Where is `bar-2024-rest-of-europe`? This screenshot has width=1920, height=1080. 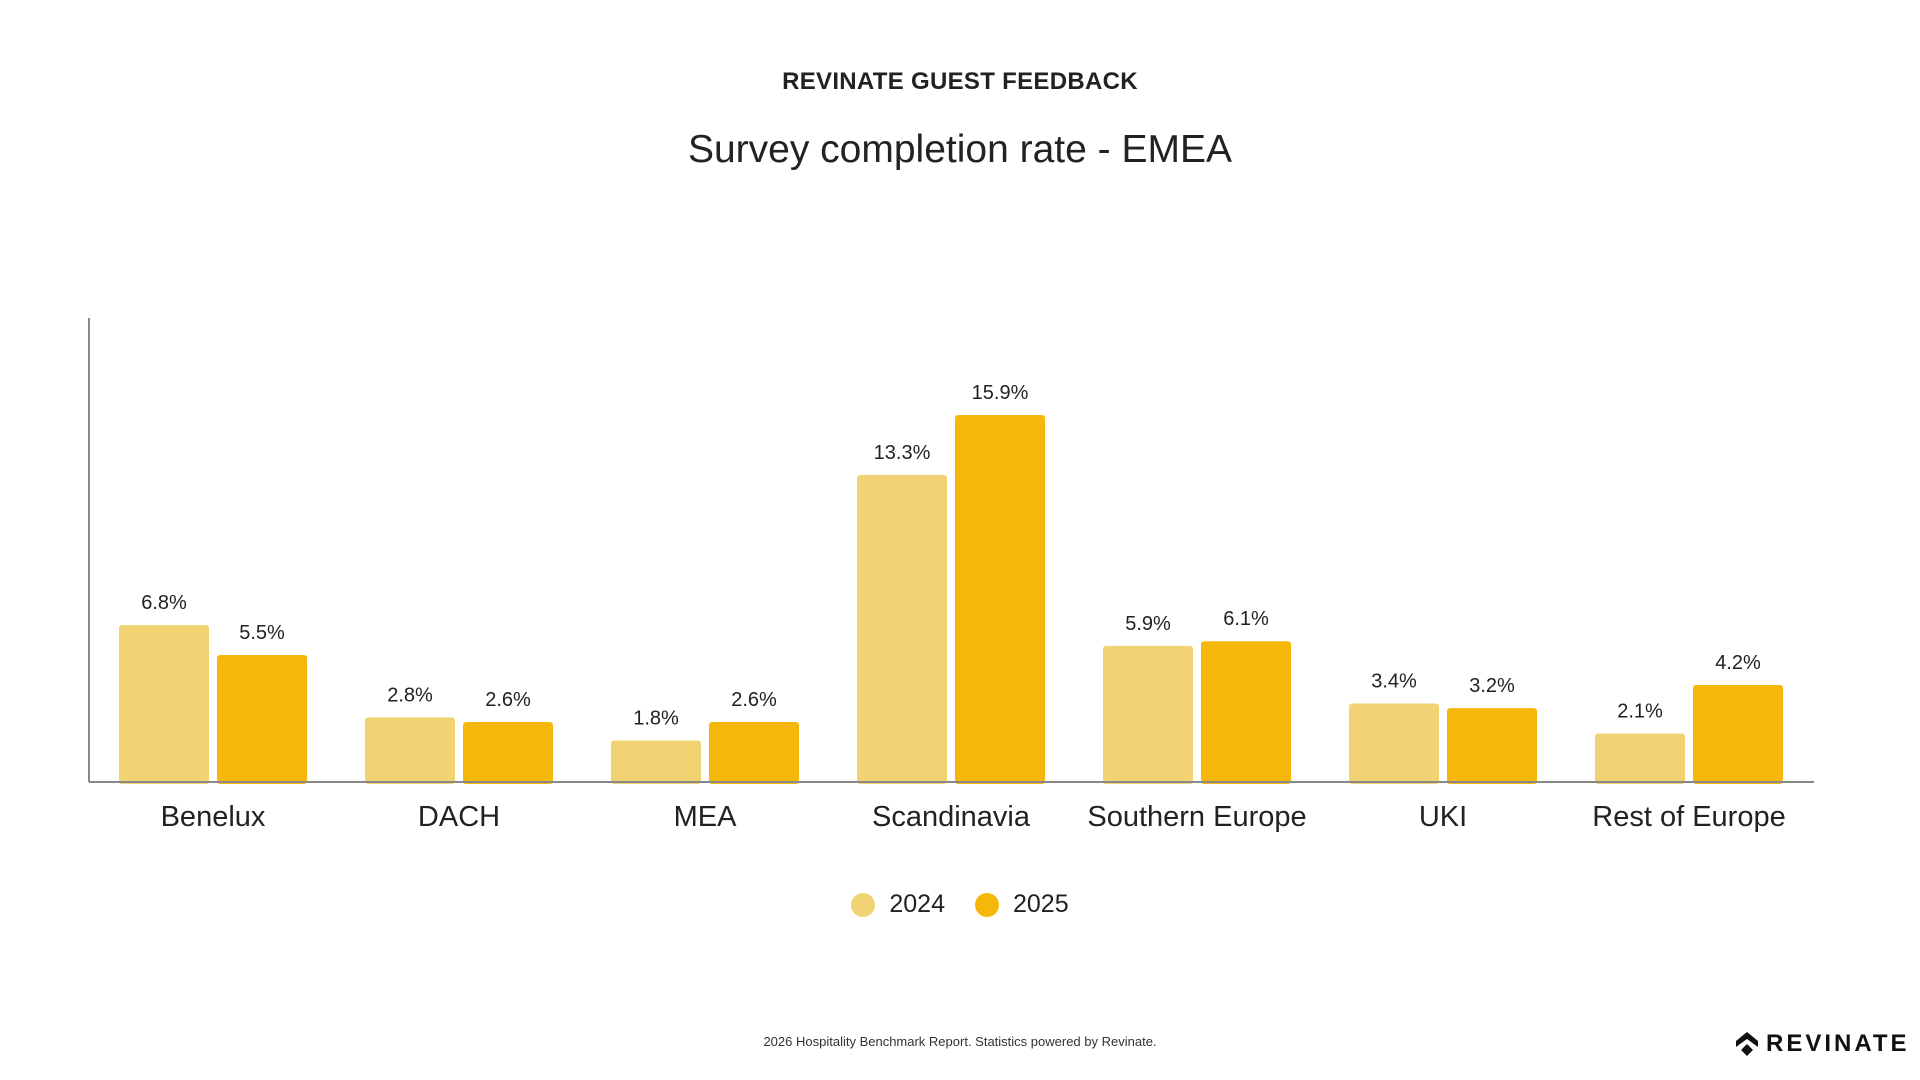 bar-2024-rest-of-europe is located at coordinates (1640, 758).